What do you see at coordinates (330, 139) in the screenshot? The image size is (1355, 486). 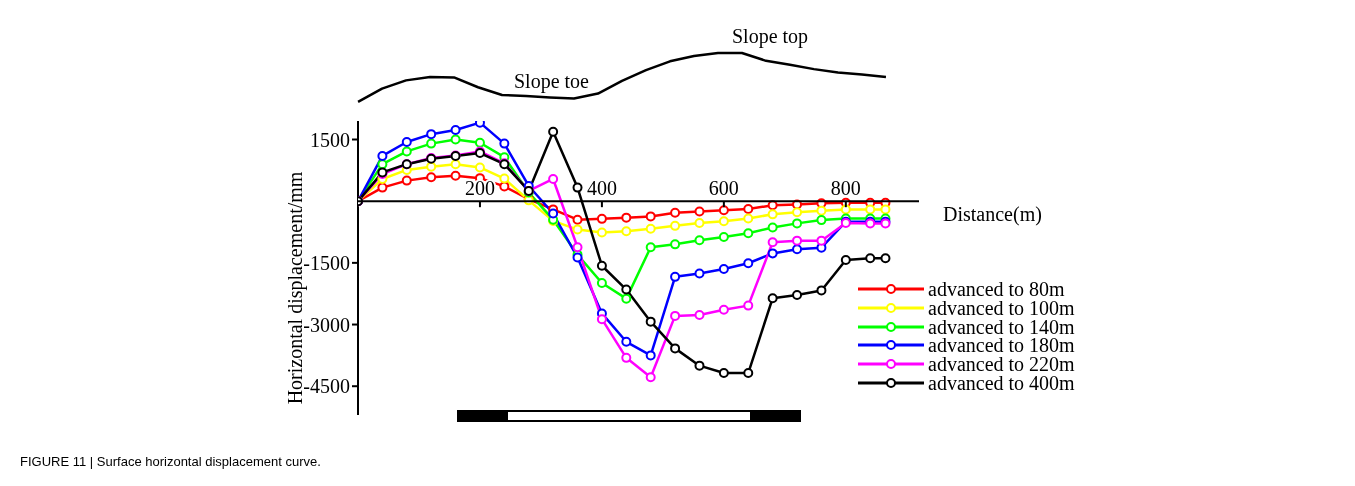 I see `y-tick-label: 1500` at bounding box center [330, 139].